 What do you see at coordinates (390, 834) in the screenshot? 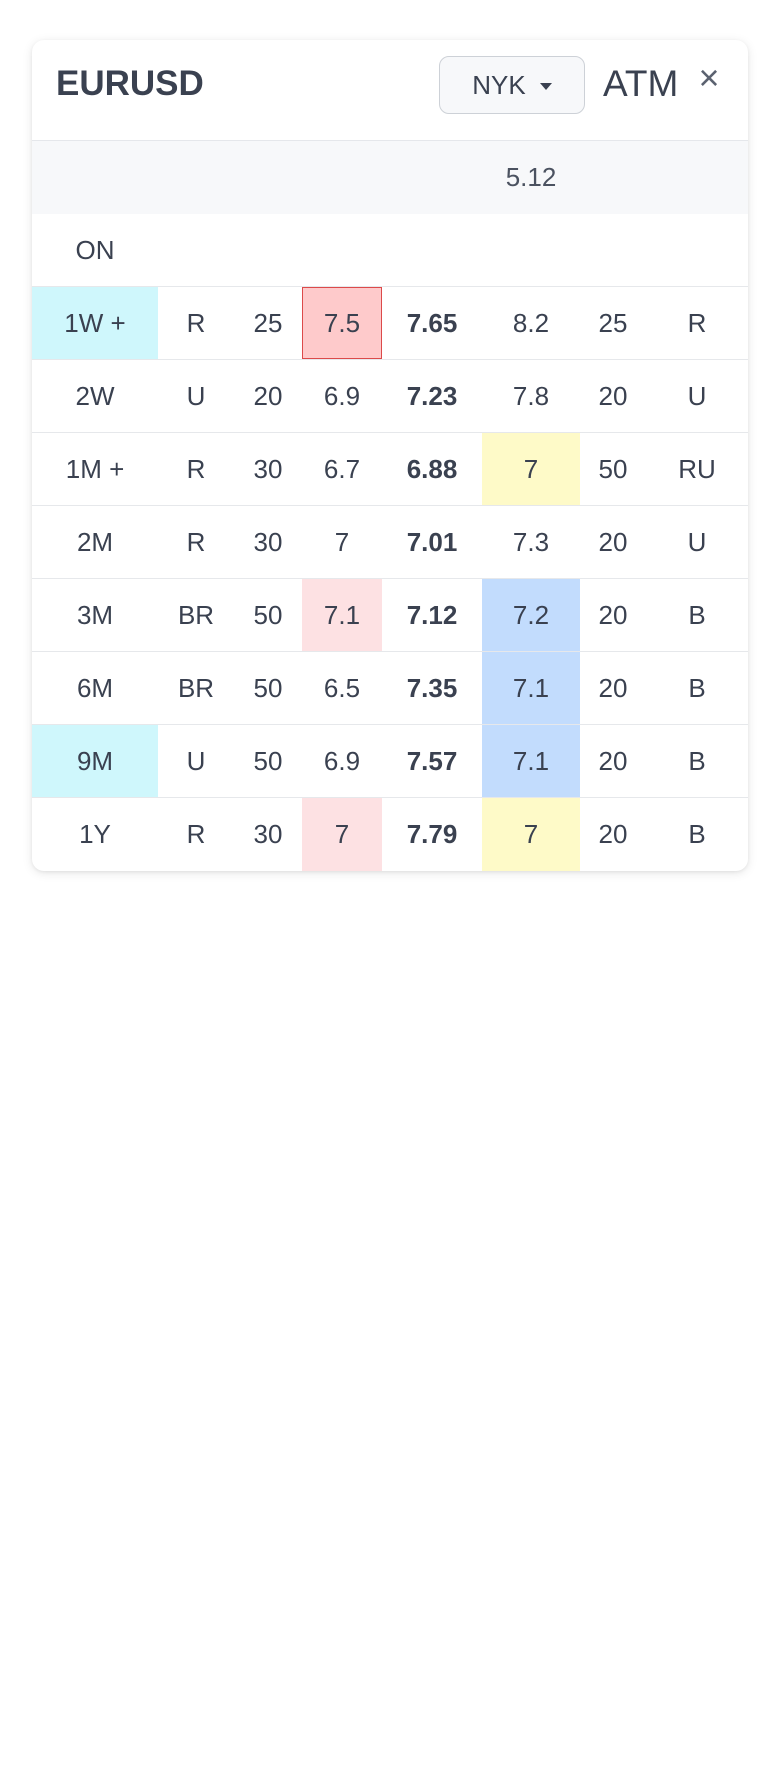
I see `table-row: 1Y R 30 7 7.79 7 20 B` at bounding box center [390, 834].